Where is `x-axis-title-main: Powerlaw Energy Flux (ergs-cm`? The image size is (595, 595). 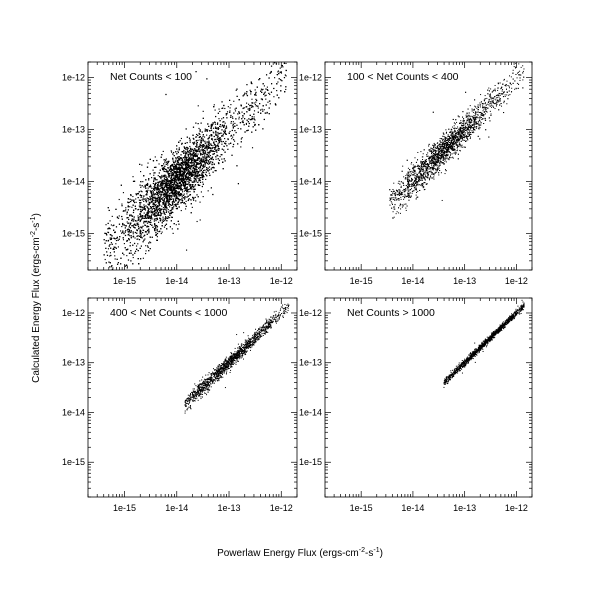 x-axis-title-main: Powerlaw Energy Flux (ergs-cm is located at coordinates (288, 553).